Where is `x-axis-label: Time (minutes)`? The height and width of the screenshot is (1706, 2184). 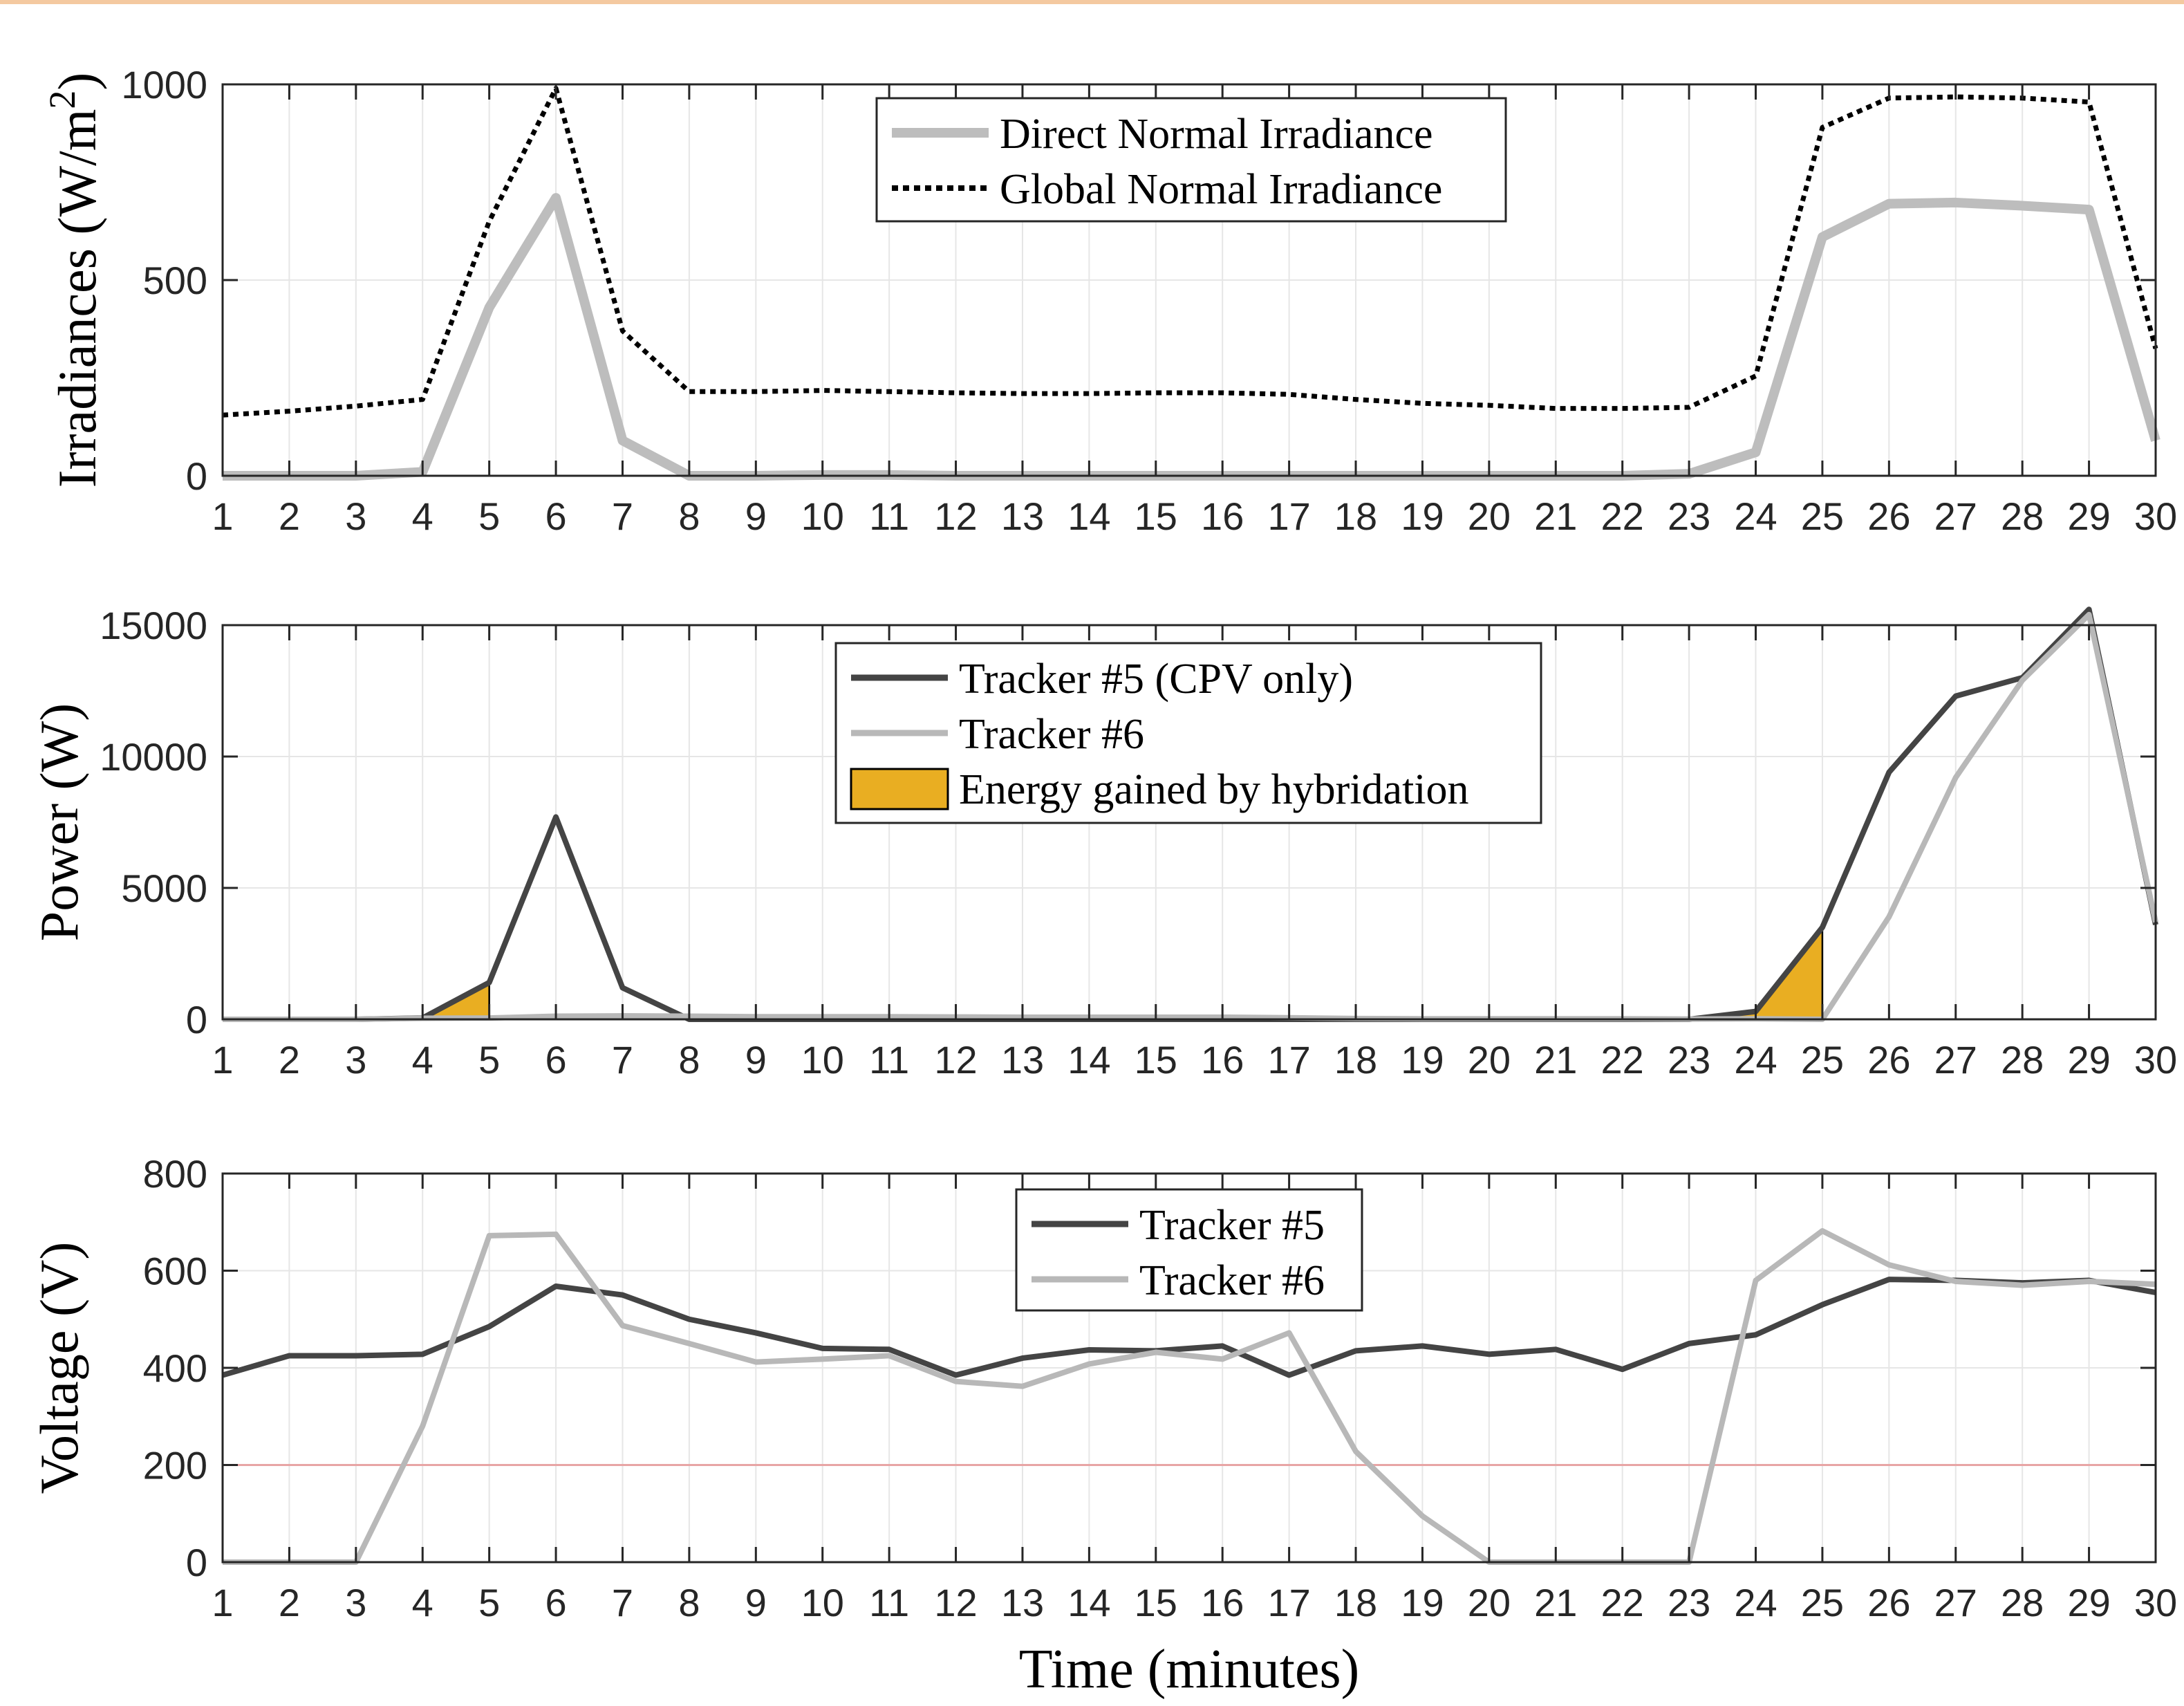 x-axis-label: Time (minutes) is located at coordinates (1189, 1670).